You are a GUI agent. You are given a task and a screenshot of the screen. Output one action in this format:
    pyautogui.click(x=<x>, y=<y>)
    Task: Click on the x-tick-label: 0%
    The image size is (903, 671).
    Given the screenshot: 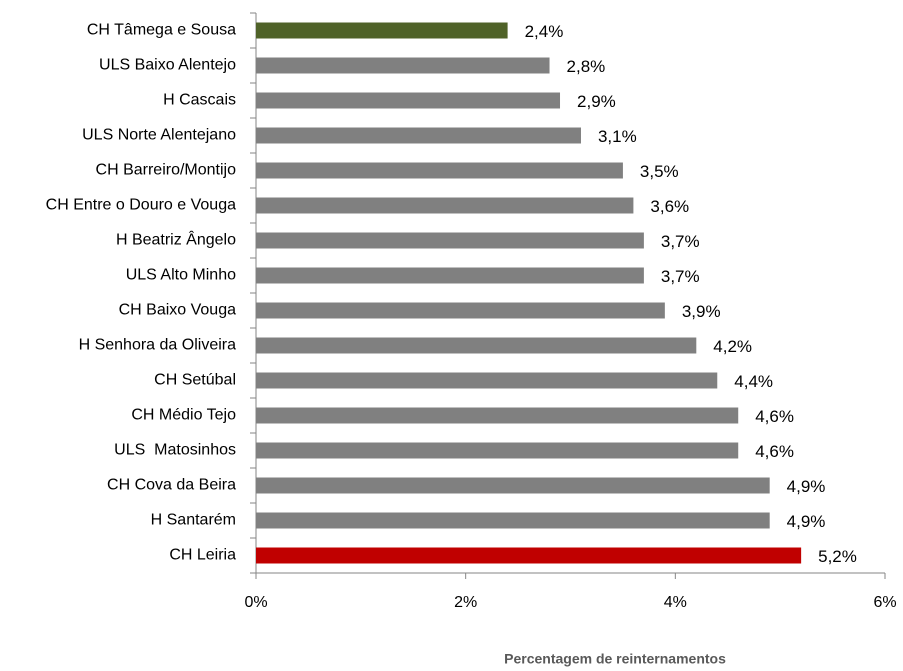 What is the action you would take?
    pyautogui.click(x=255, y=602)
    